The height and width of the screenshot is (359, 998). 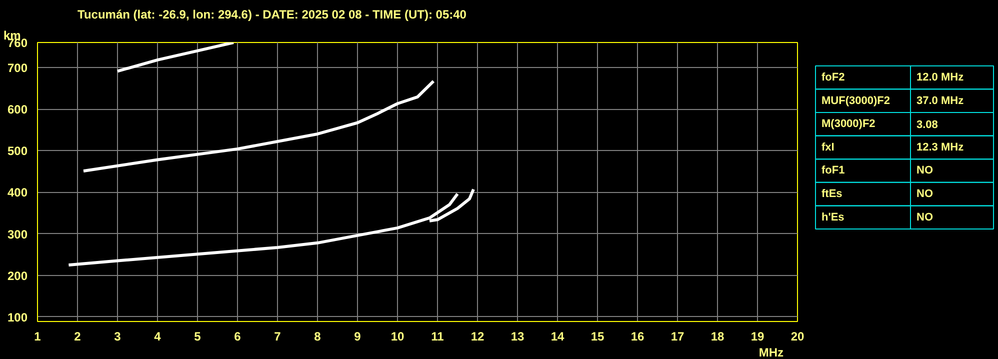 What do you see at coordinates (940, 147) in the screenshot?
I see `text: 12.3 MHz` at bounding box center [940, 147].